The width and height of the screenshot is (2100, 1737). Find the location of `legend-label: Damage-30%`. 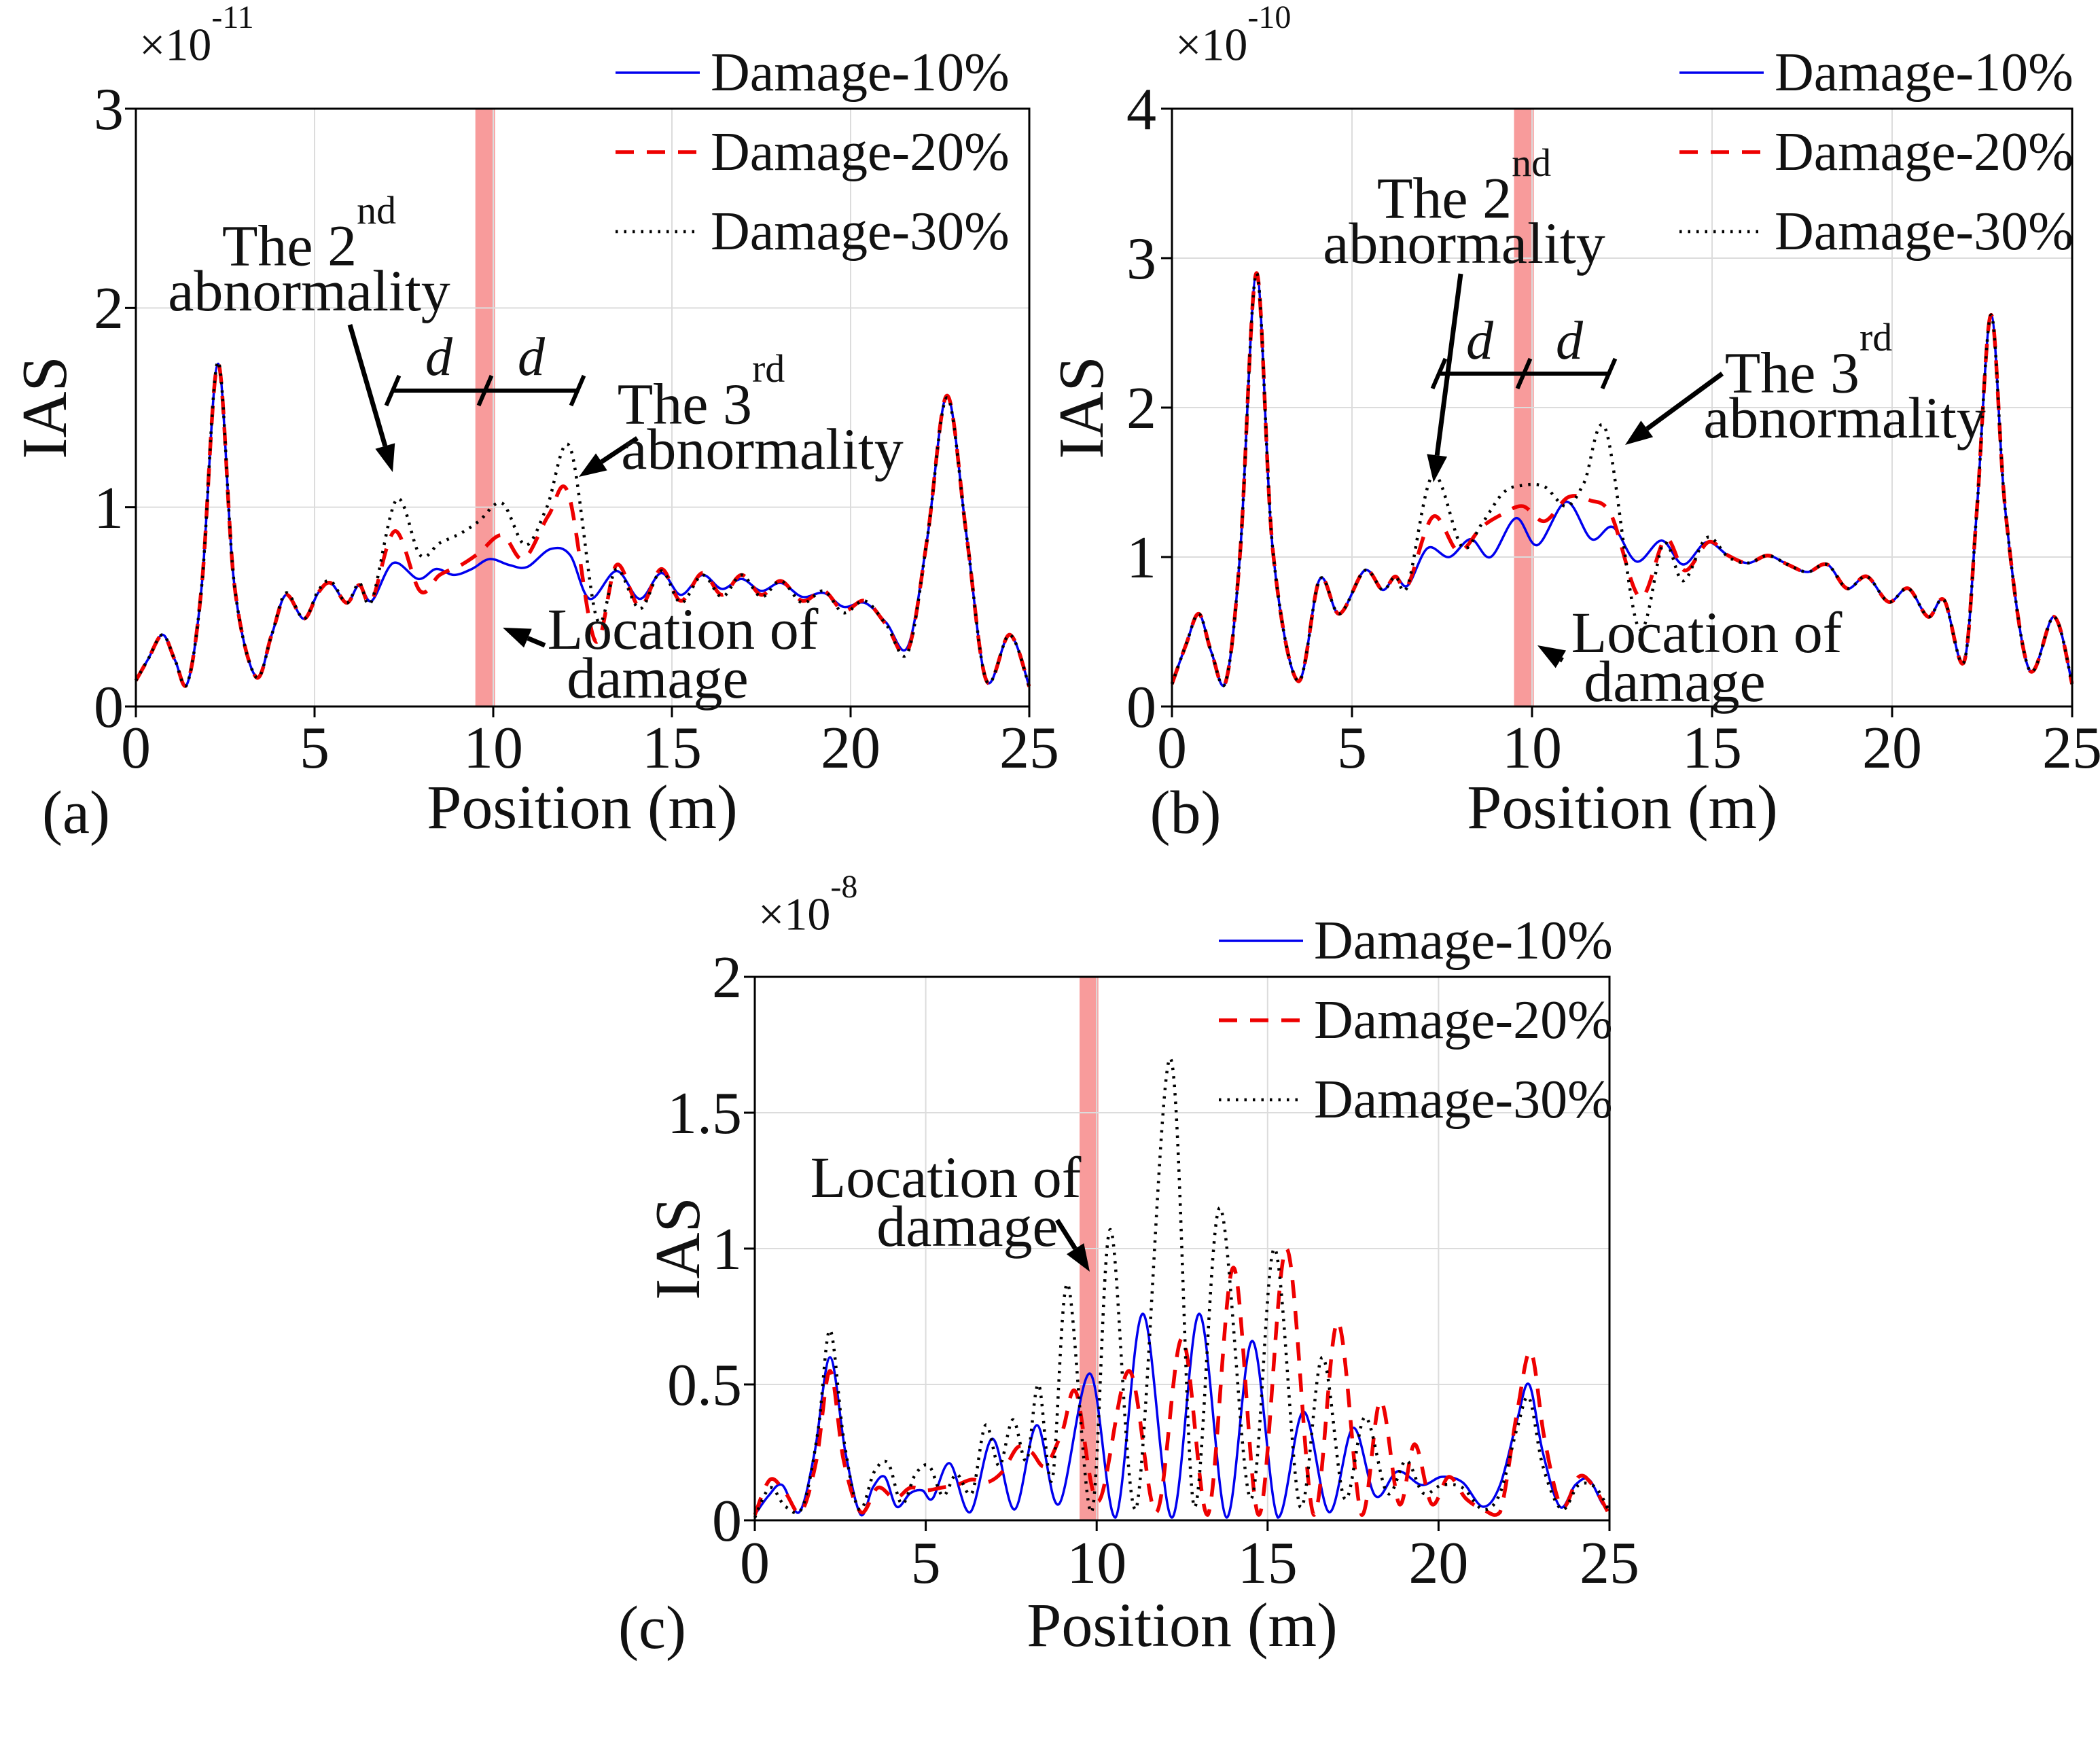

legend-label: Damage-30% is located at coordinates (861, 232).